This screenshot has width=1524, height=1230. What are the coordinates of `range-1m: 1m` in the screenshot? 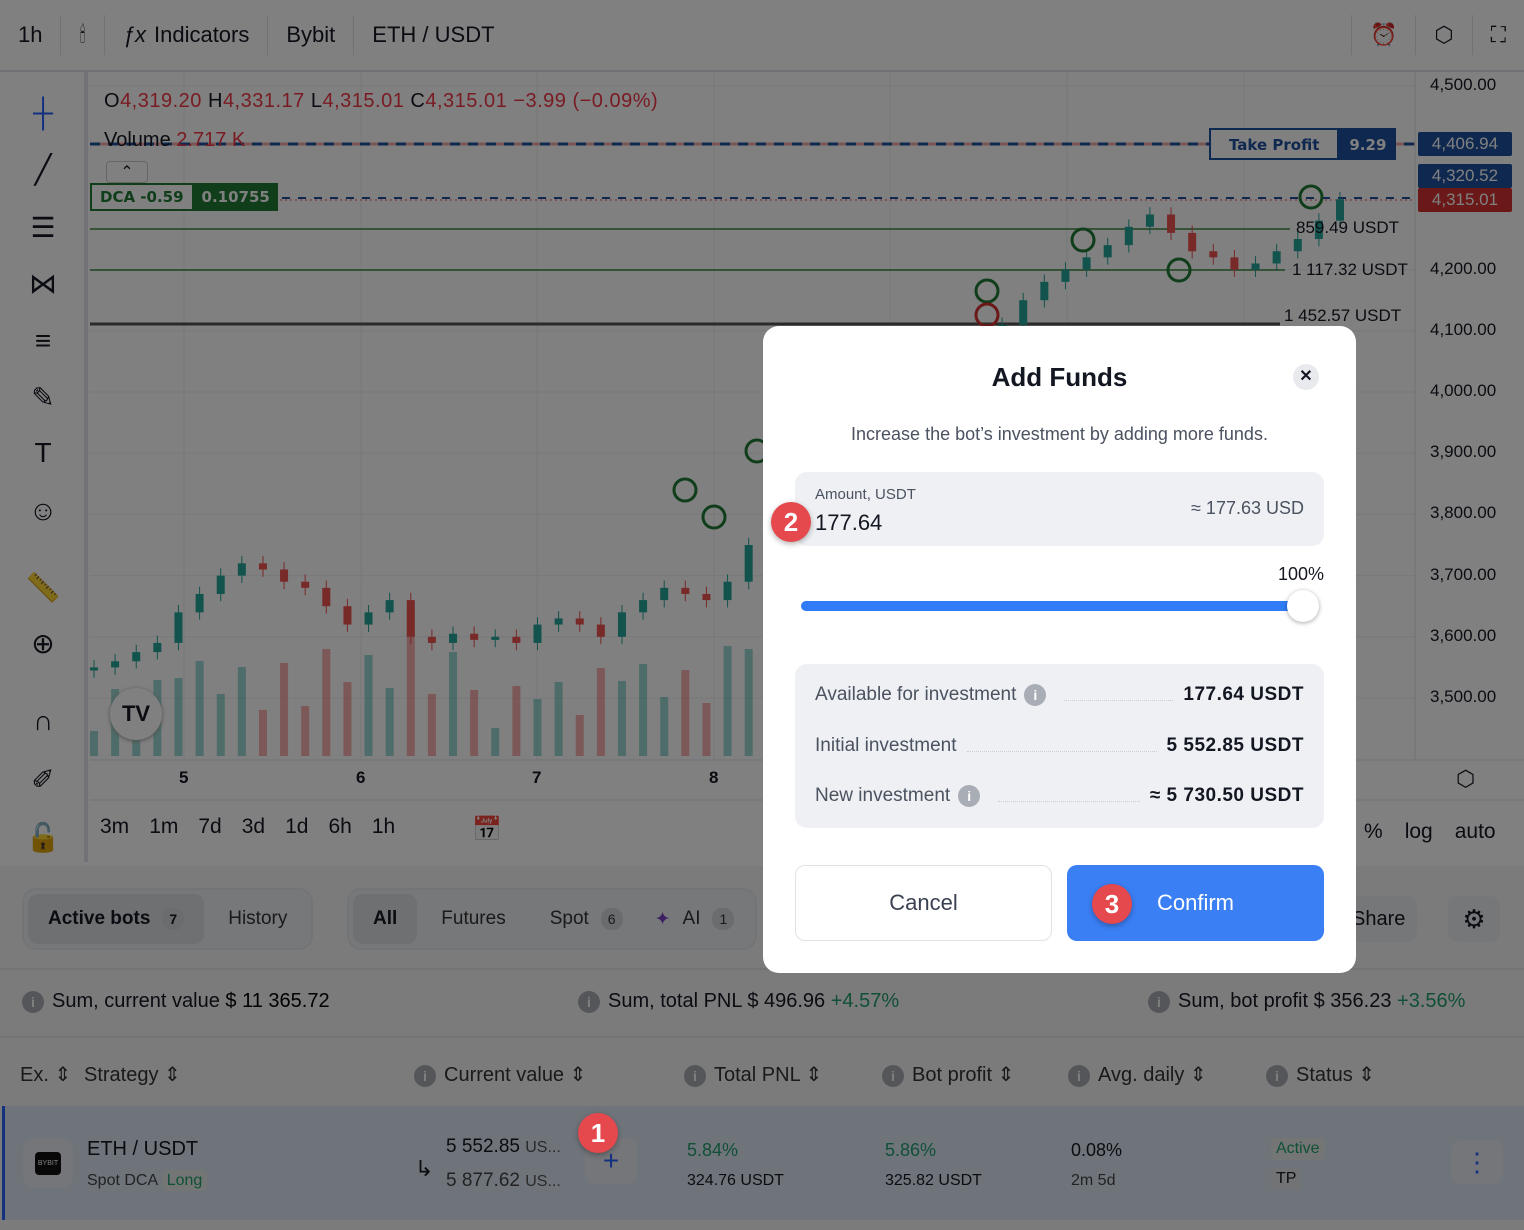 It's located at (164, 826).